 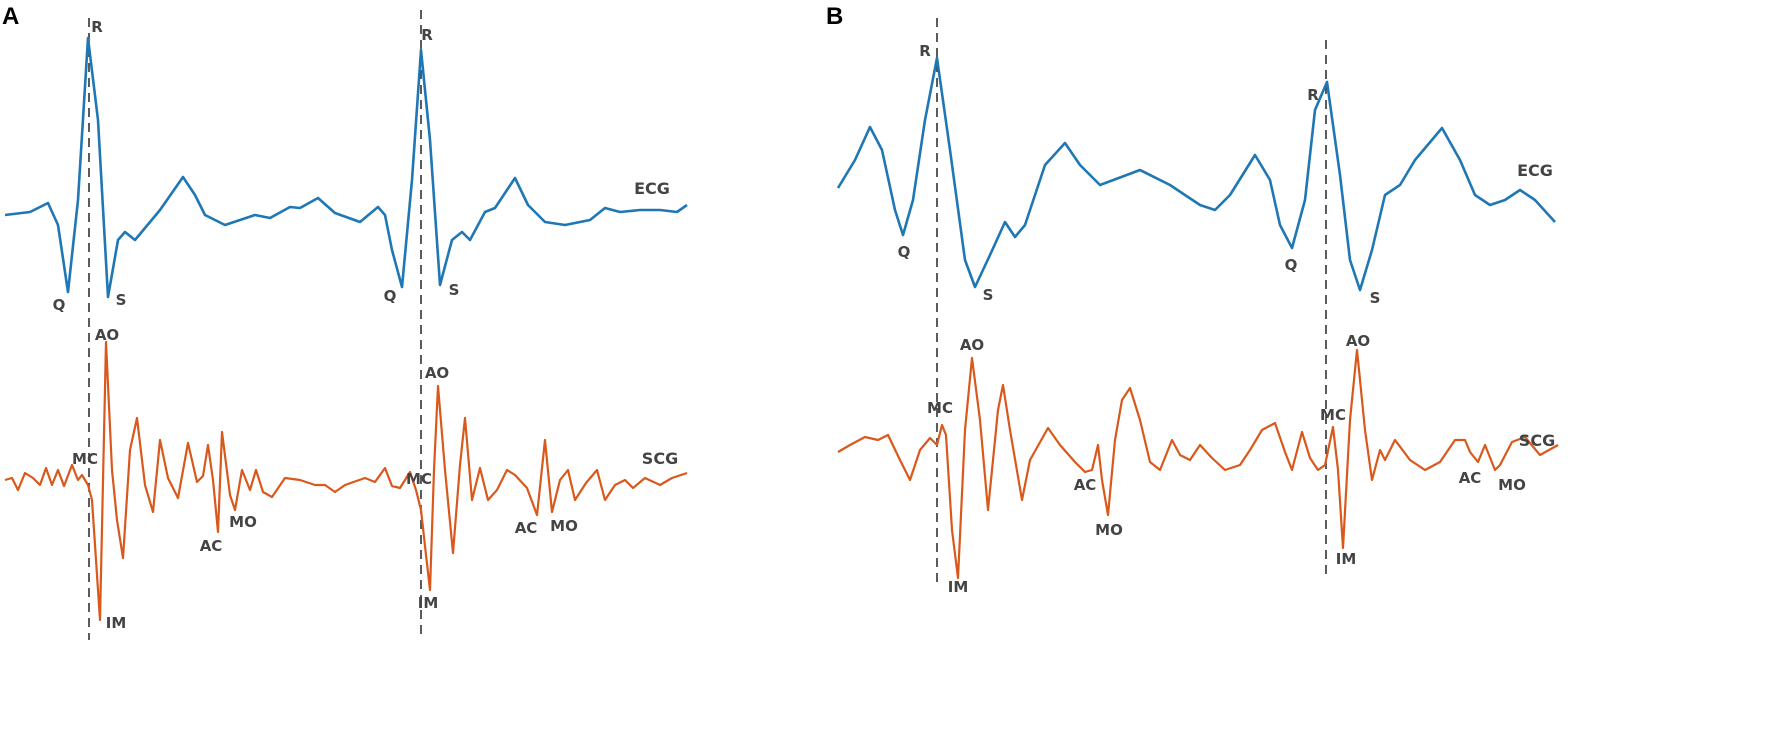 I want to click on panel-label: A, so click(x=10, y=16).